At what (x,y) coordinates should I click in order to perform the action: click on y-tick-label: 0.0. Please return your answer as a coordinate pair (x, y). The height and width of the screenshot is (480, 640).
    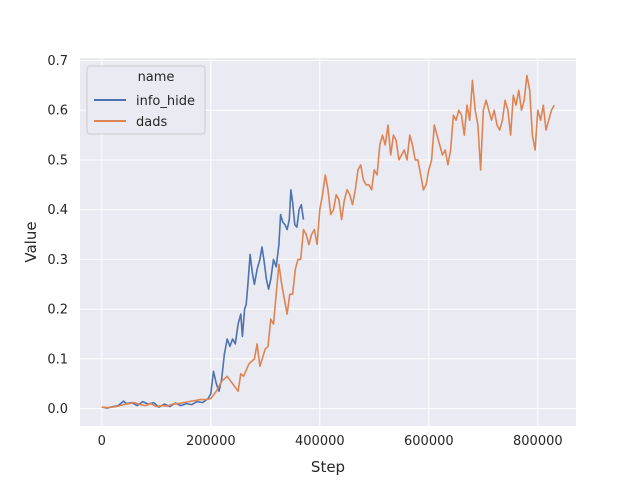
    Looking at the image, I should click on (57, 409).